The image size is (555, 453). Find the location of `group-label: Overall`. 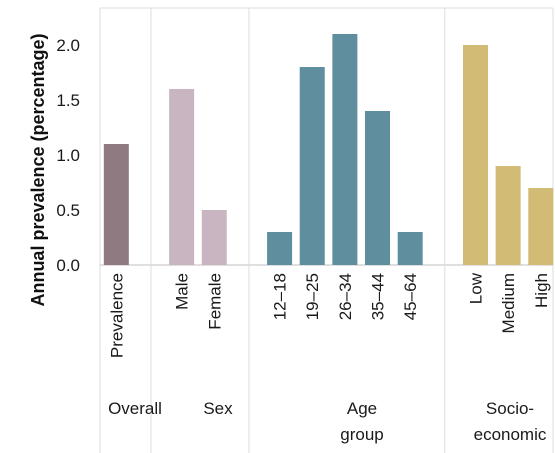

group-label: Overall is located at coordinates (135, 408).